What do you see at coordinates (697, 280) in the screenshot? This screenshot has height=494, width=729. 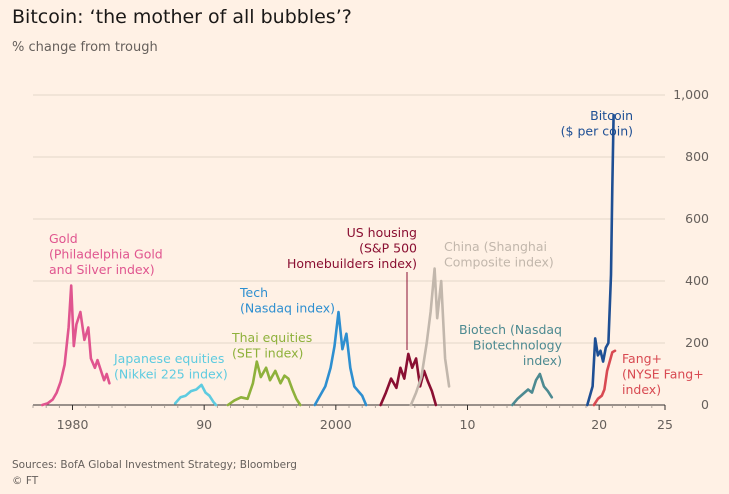 I see `y-tick-label: 400` at bounding box center [697, 280].